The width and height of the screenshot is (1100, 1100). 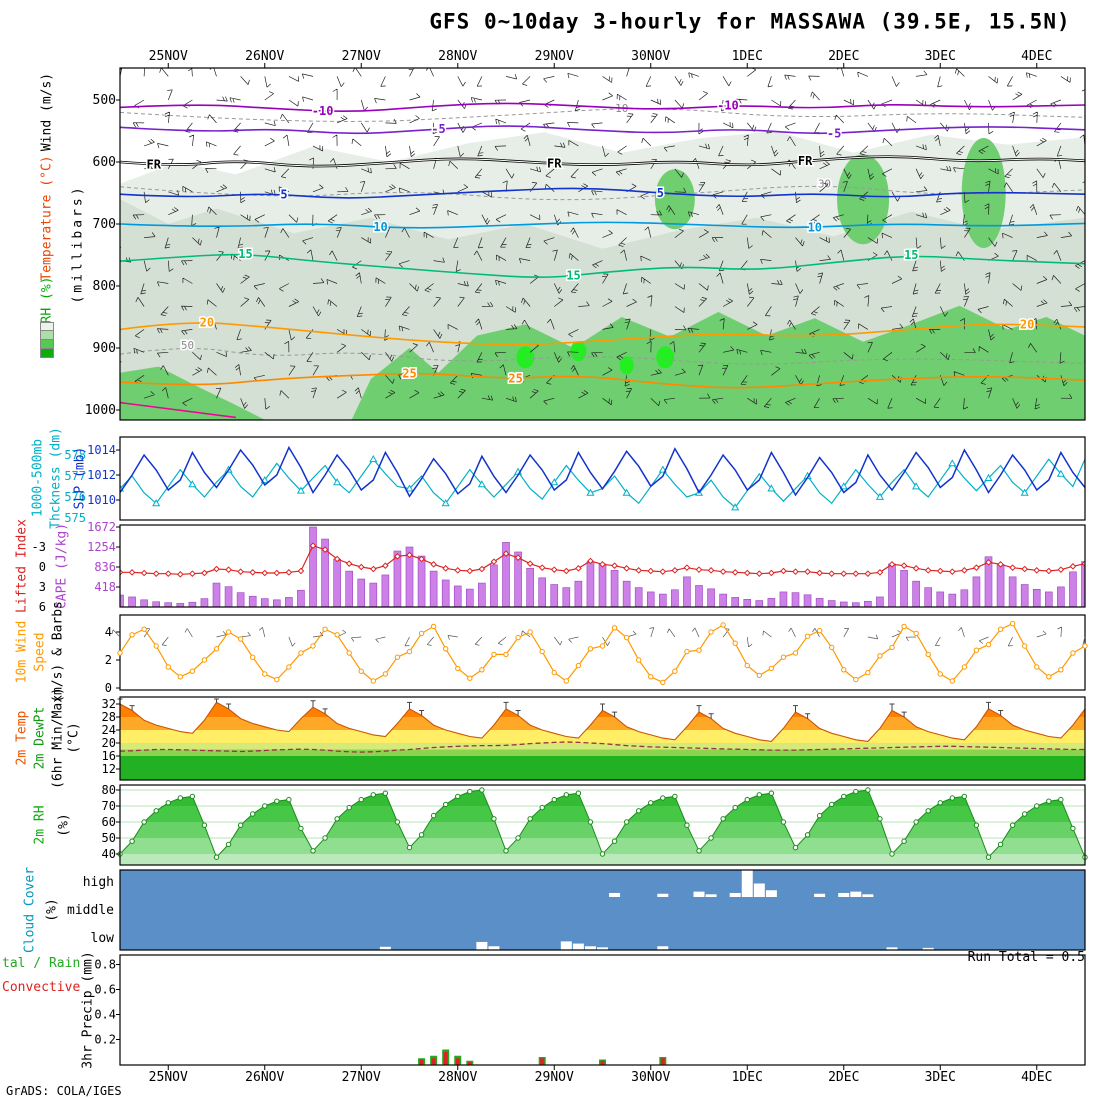 I want to click on slp-thickness-panel, so click(x=602, y=478).